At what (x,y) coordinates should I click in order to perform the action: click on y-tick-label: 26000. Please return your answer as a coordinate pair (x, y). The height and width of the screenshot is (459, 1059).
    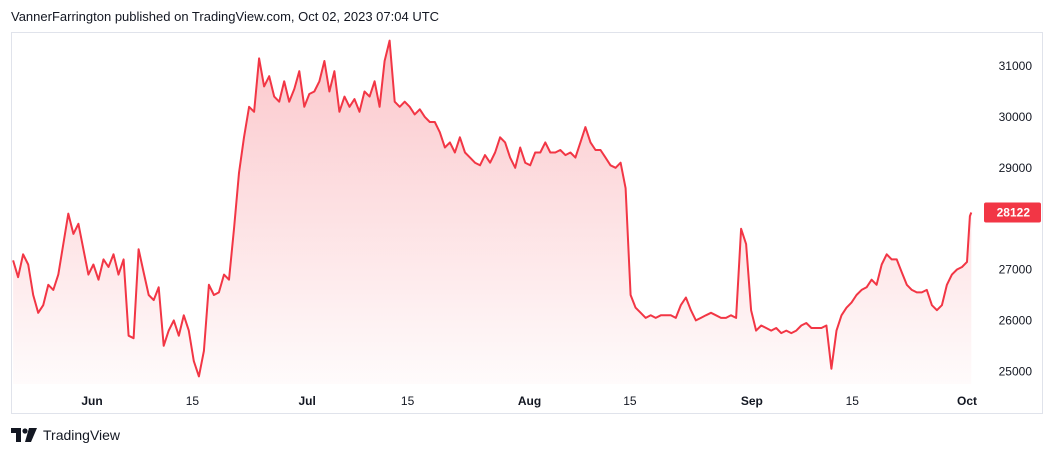
    Looking at the image, I should click on (1016, 320).